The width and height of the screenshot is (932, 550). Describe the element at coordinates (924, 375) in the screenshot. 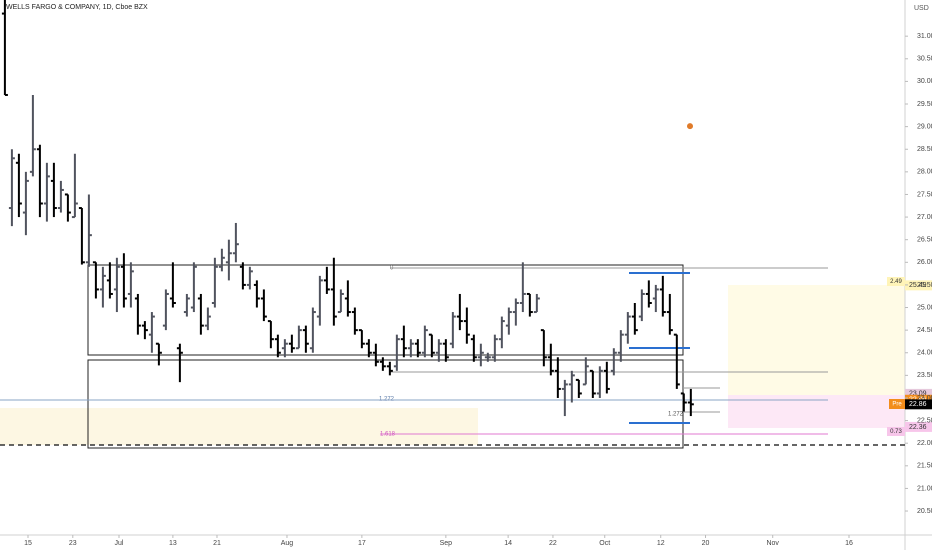

I see `y-tick-label: 23.50` at that location.